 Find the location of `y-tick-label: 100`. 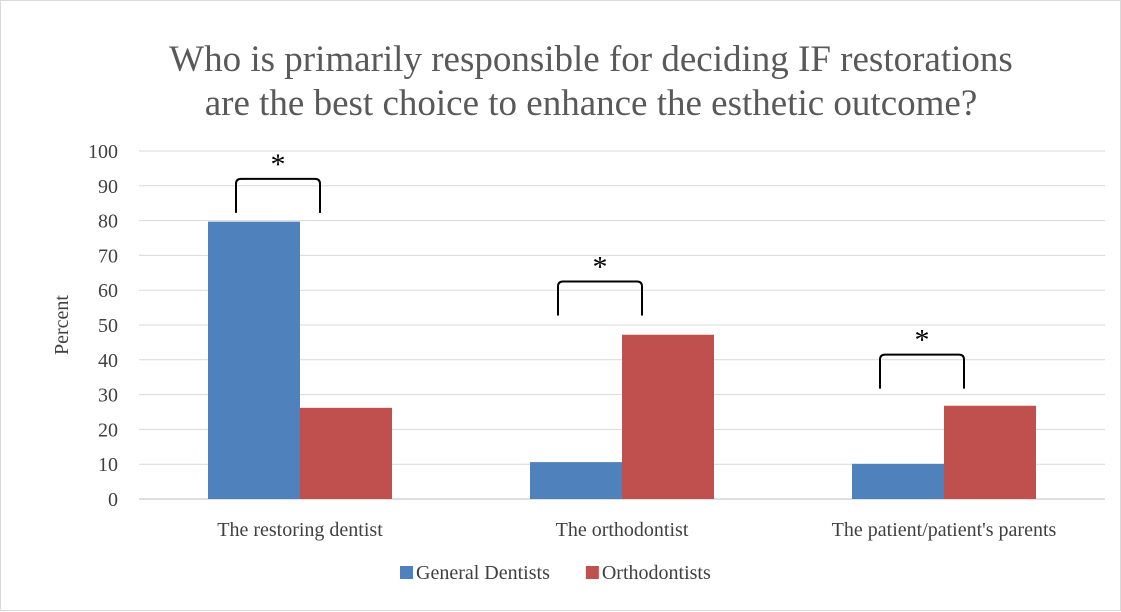

y-tick-label: 100 is located at coordinates (103, 152).